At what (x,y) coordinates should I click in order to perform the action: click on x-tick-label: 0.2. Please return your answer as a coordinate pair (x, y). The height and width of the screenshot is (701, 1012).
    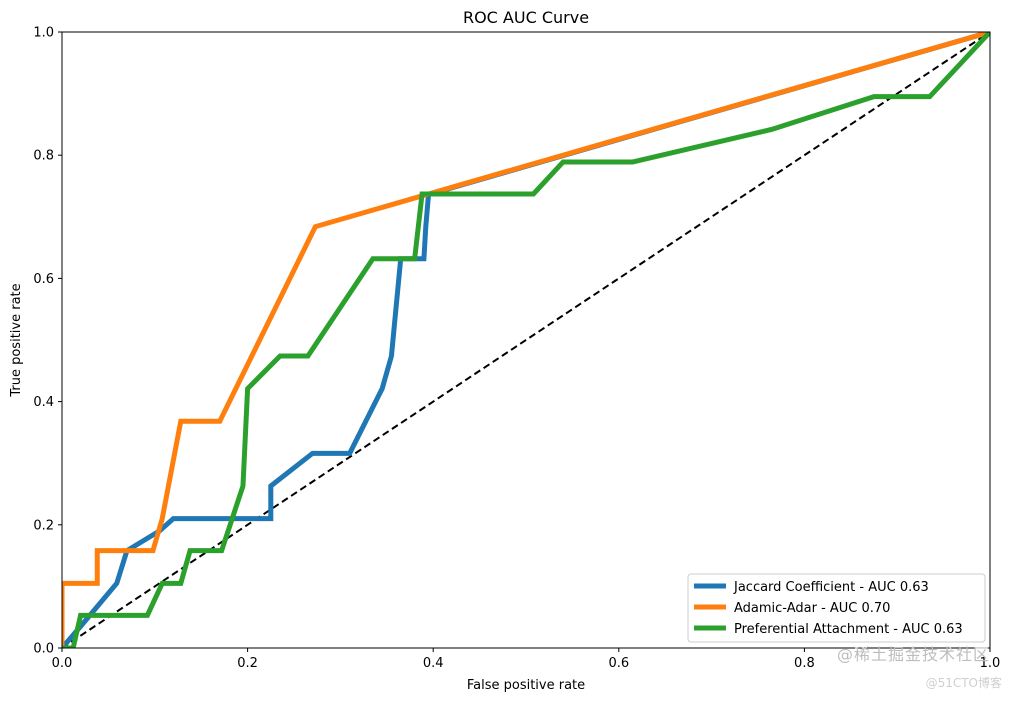
    Looking at the image, I should click on (247, 663).